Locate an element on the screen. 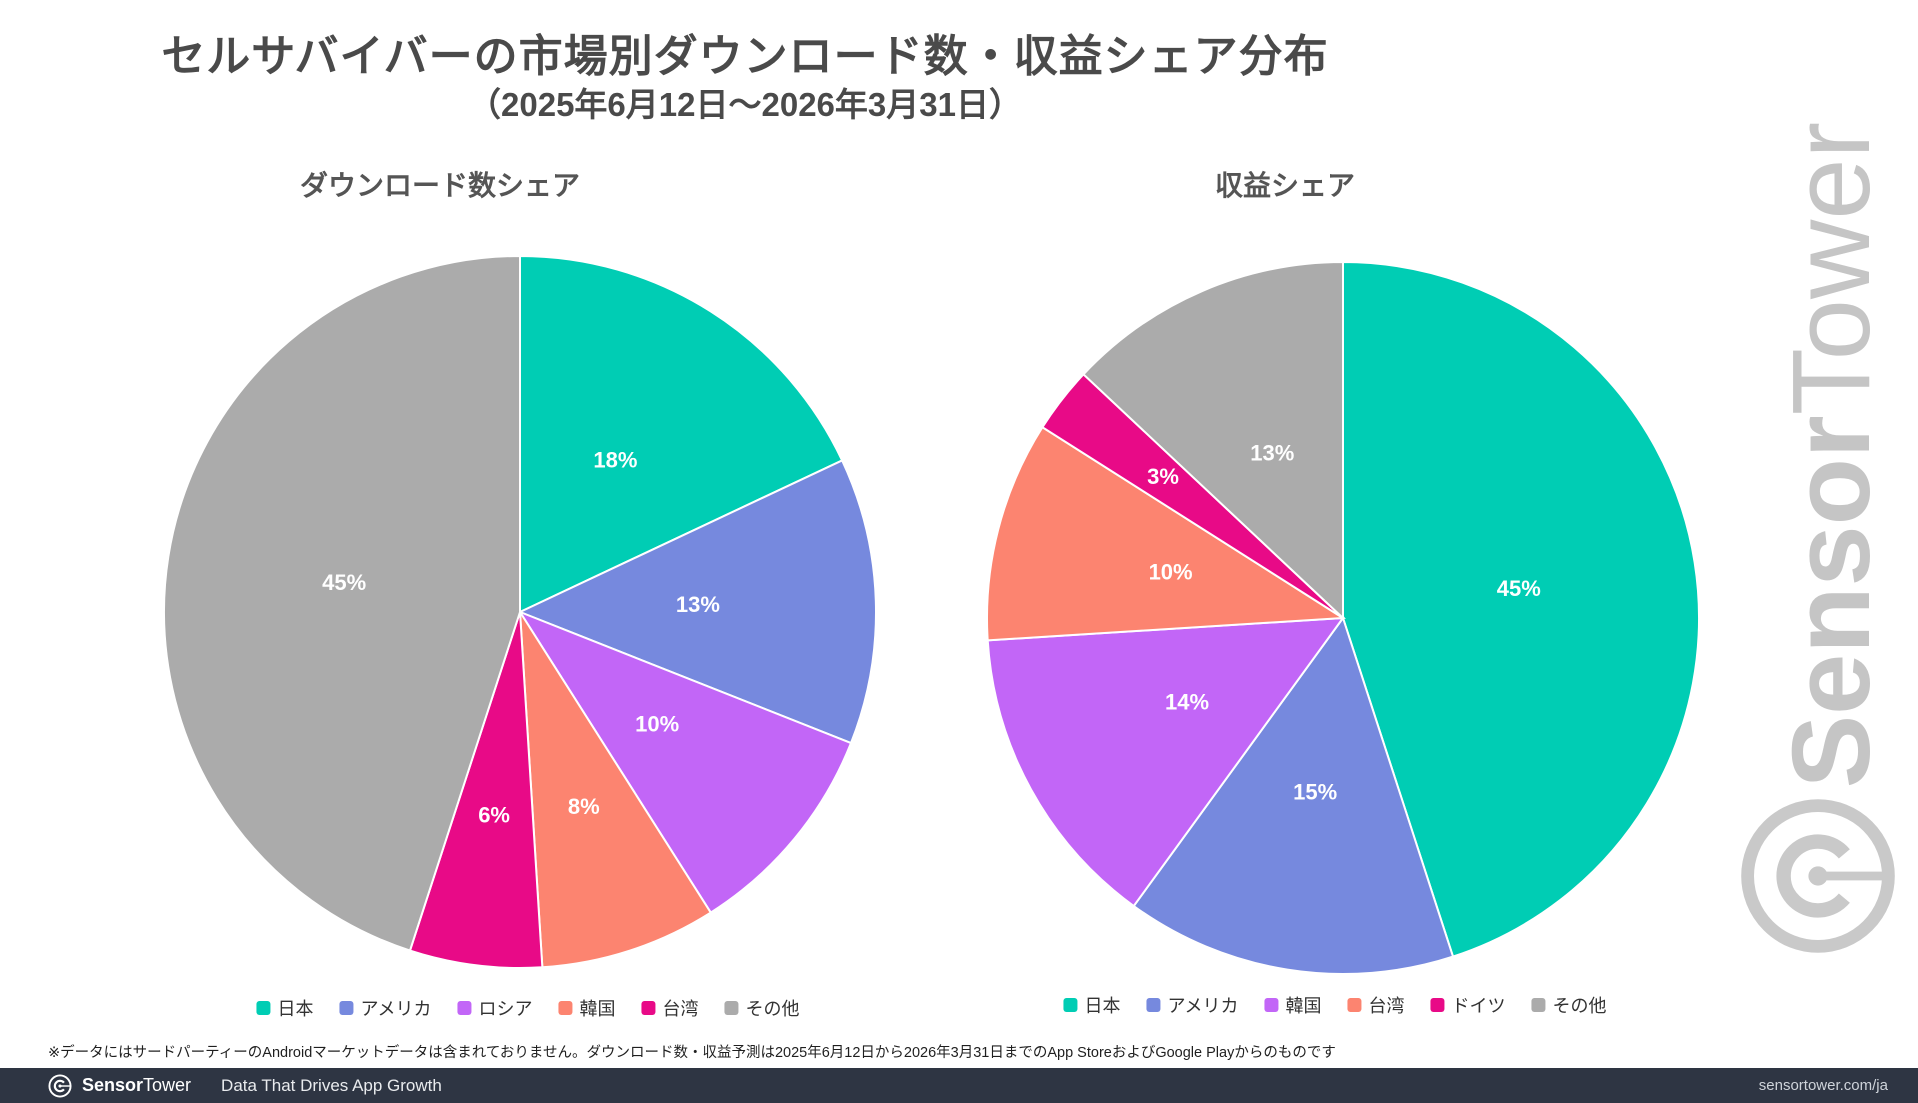  footer-url: sensortower.com/ja is located at coordinates (1823, 1085).